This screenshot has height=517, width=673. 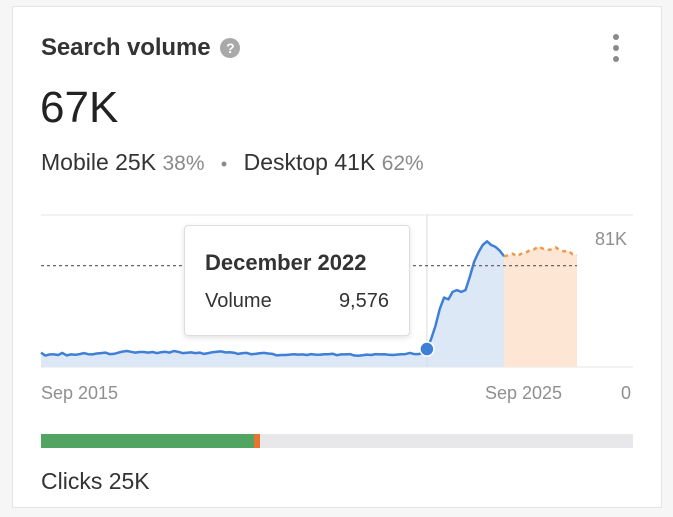 What do you see at coordinates (524, 393) in the screenshot?
I see `x-axis-end-label: Sep 2025` at bounding box center [524, 393].